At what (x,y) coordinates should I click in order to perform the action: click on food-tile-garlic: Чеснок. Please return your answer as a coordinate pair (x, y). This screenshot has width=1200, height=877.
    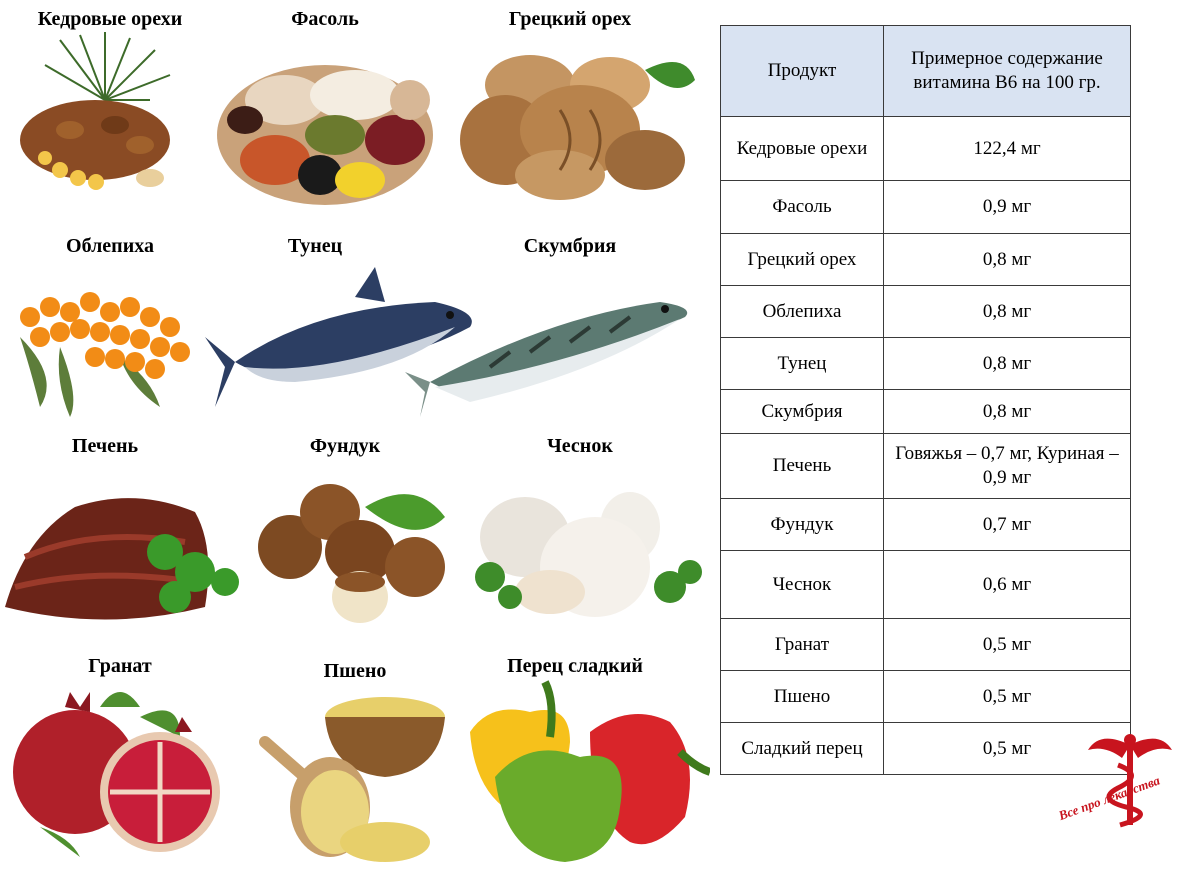
    Looking at the image, I should click on (586, 540).